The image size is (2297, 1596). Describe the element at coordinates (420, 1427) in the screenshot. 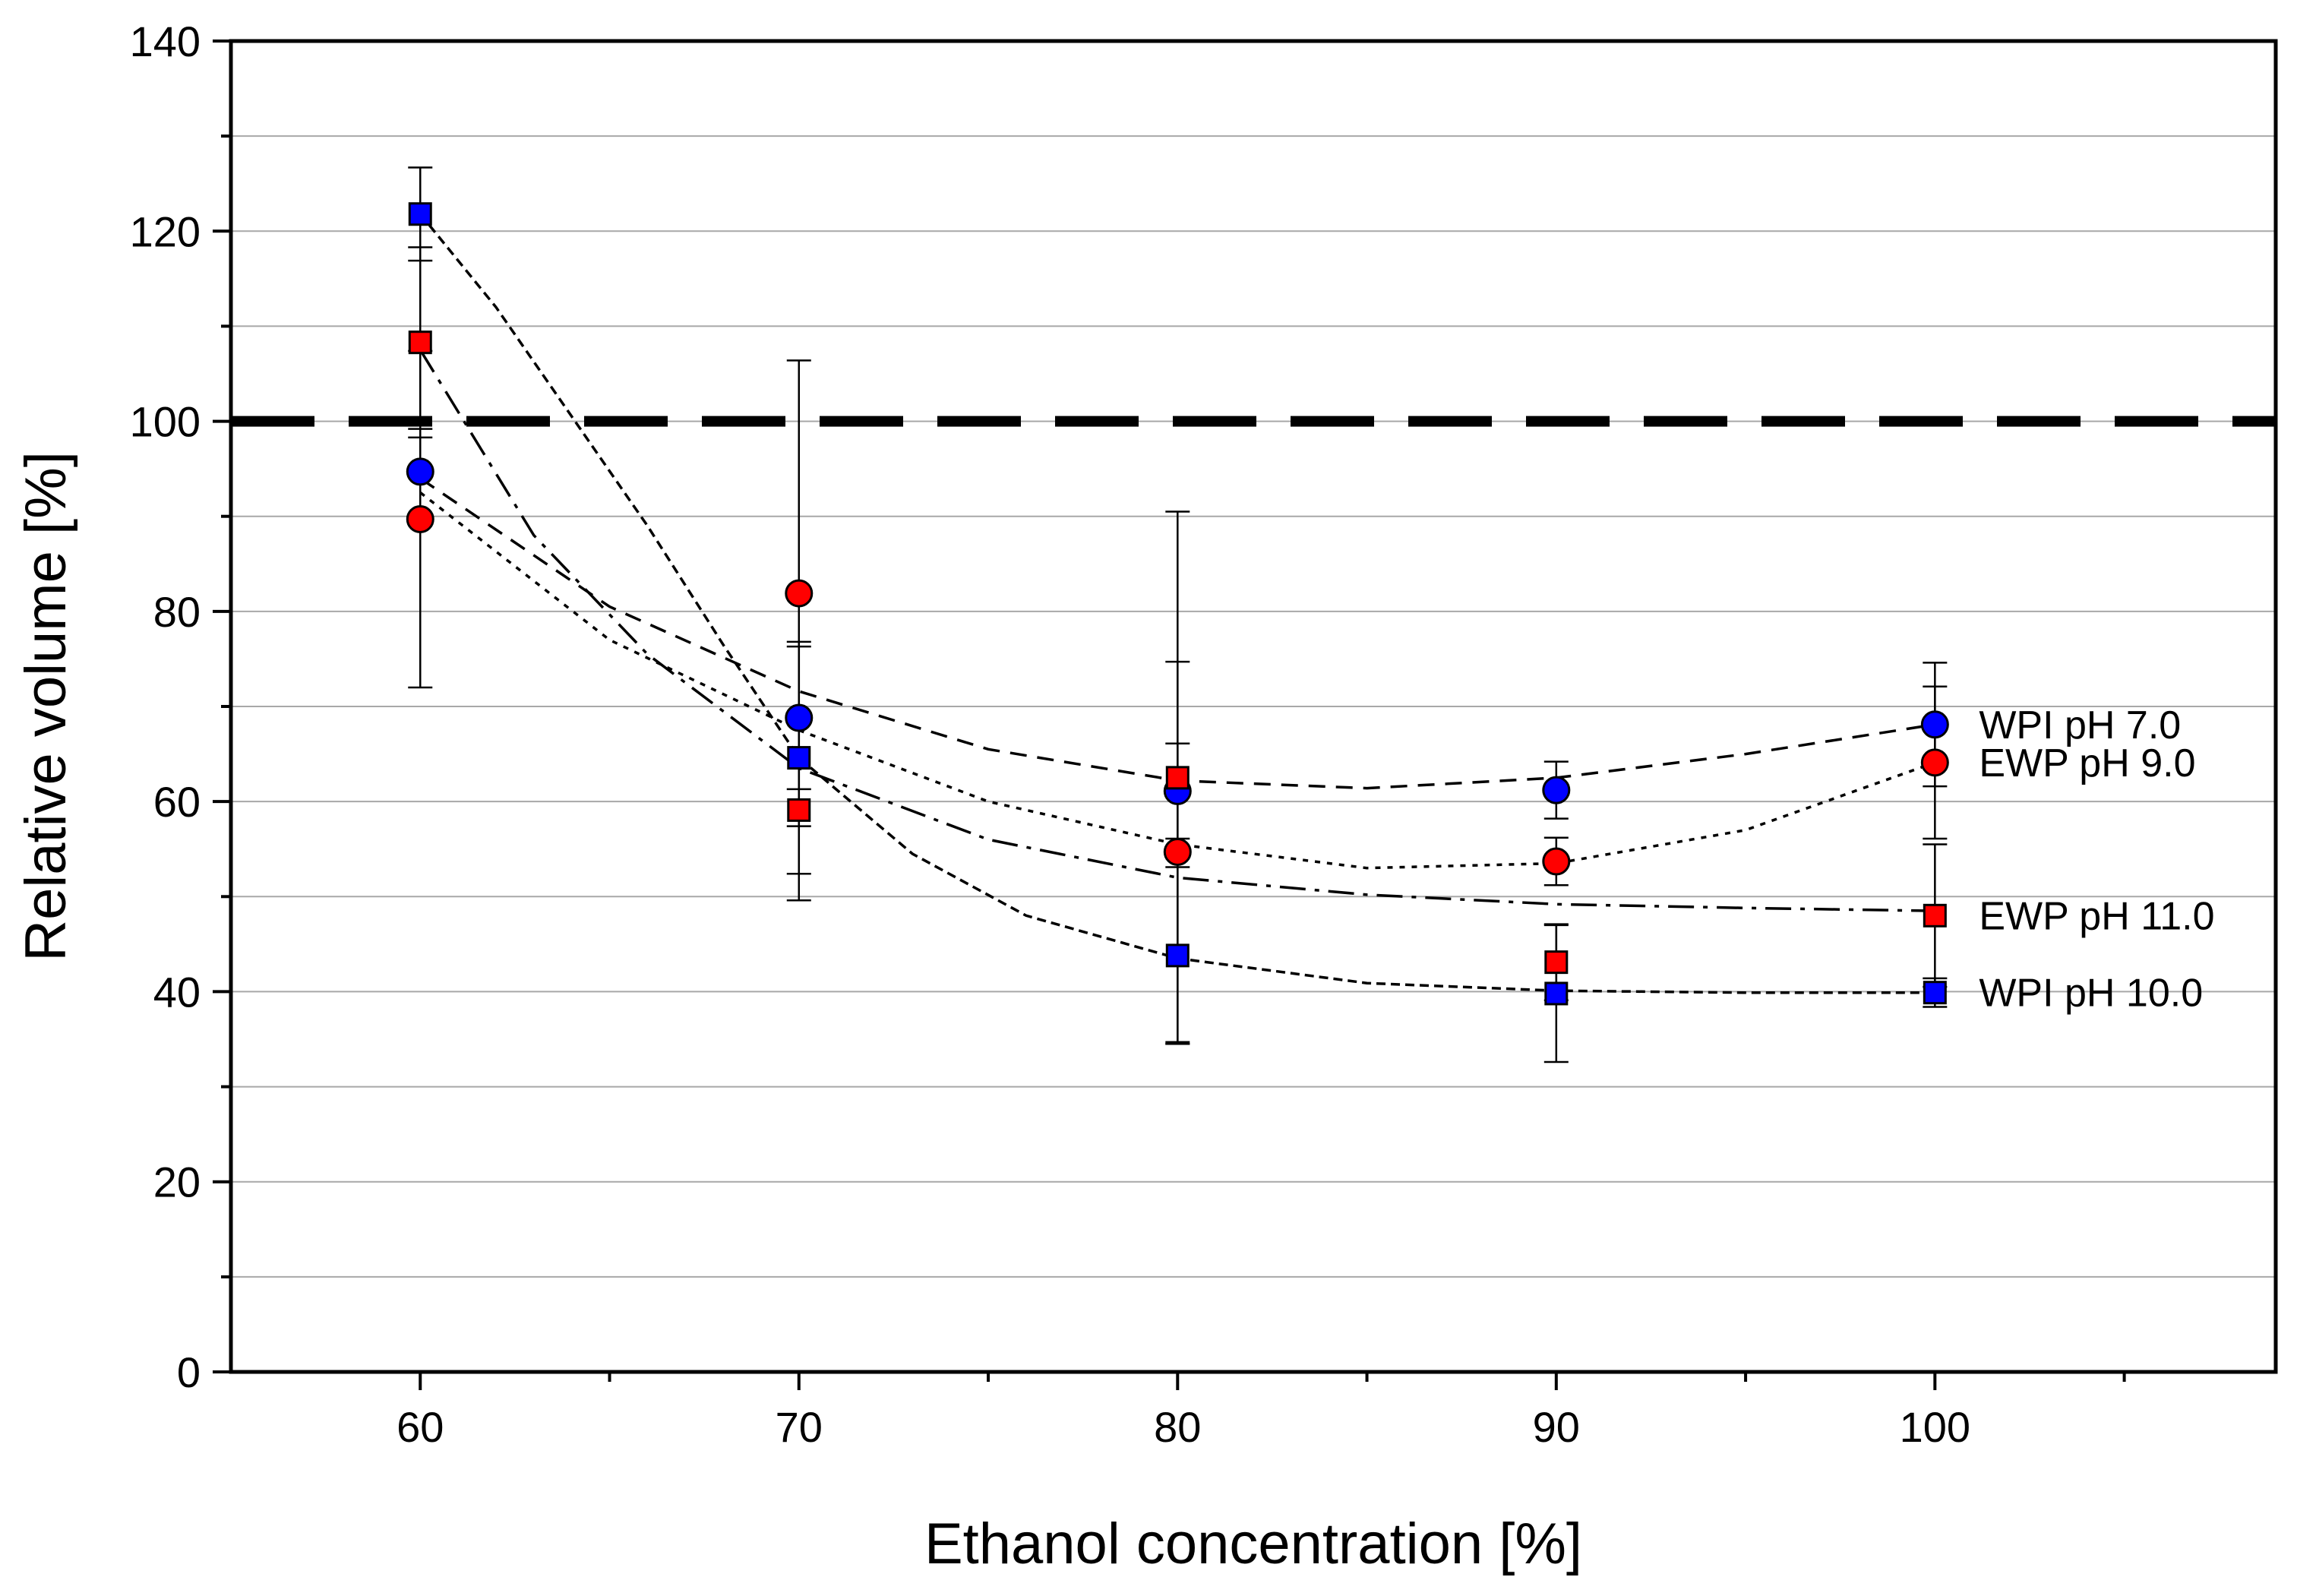

I see `x-tick-label: 60` at that location.